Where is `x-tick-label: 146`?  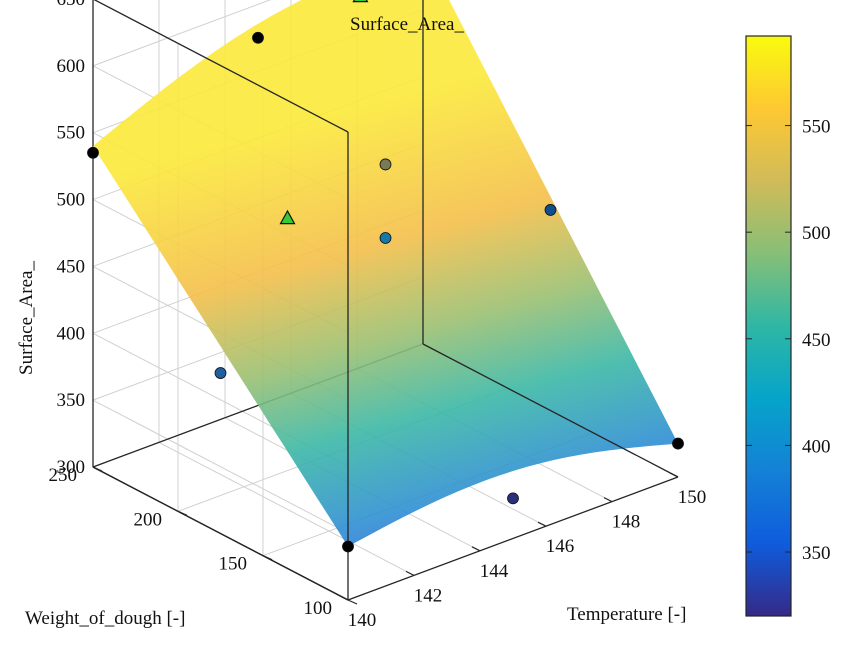 x-tick-label: 146 is located at coordinates (560, 546).